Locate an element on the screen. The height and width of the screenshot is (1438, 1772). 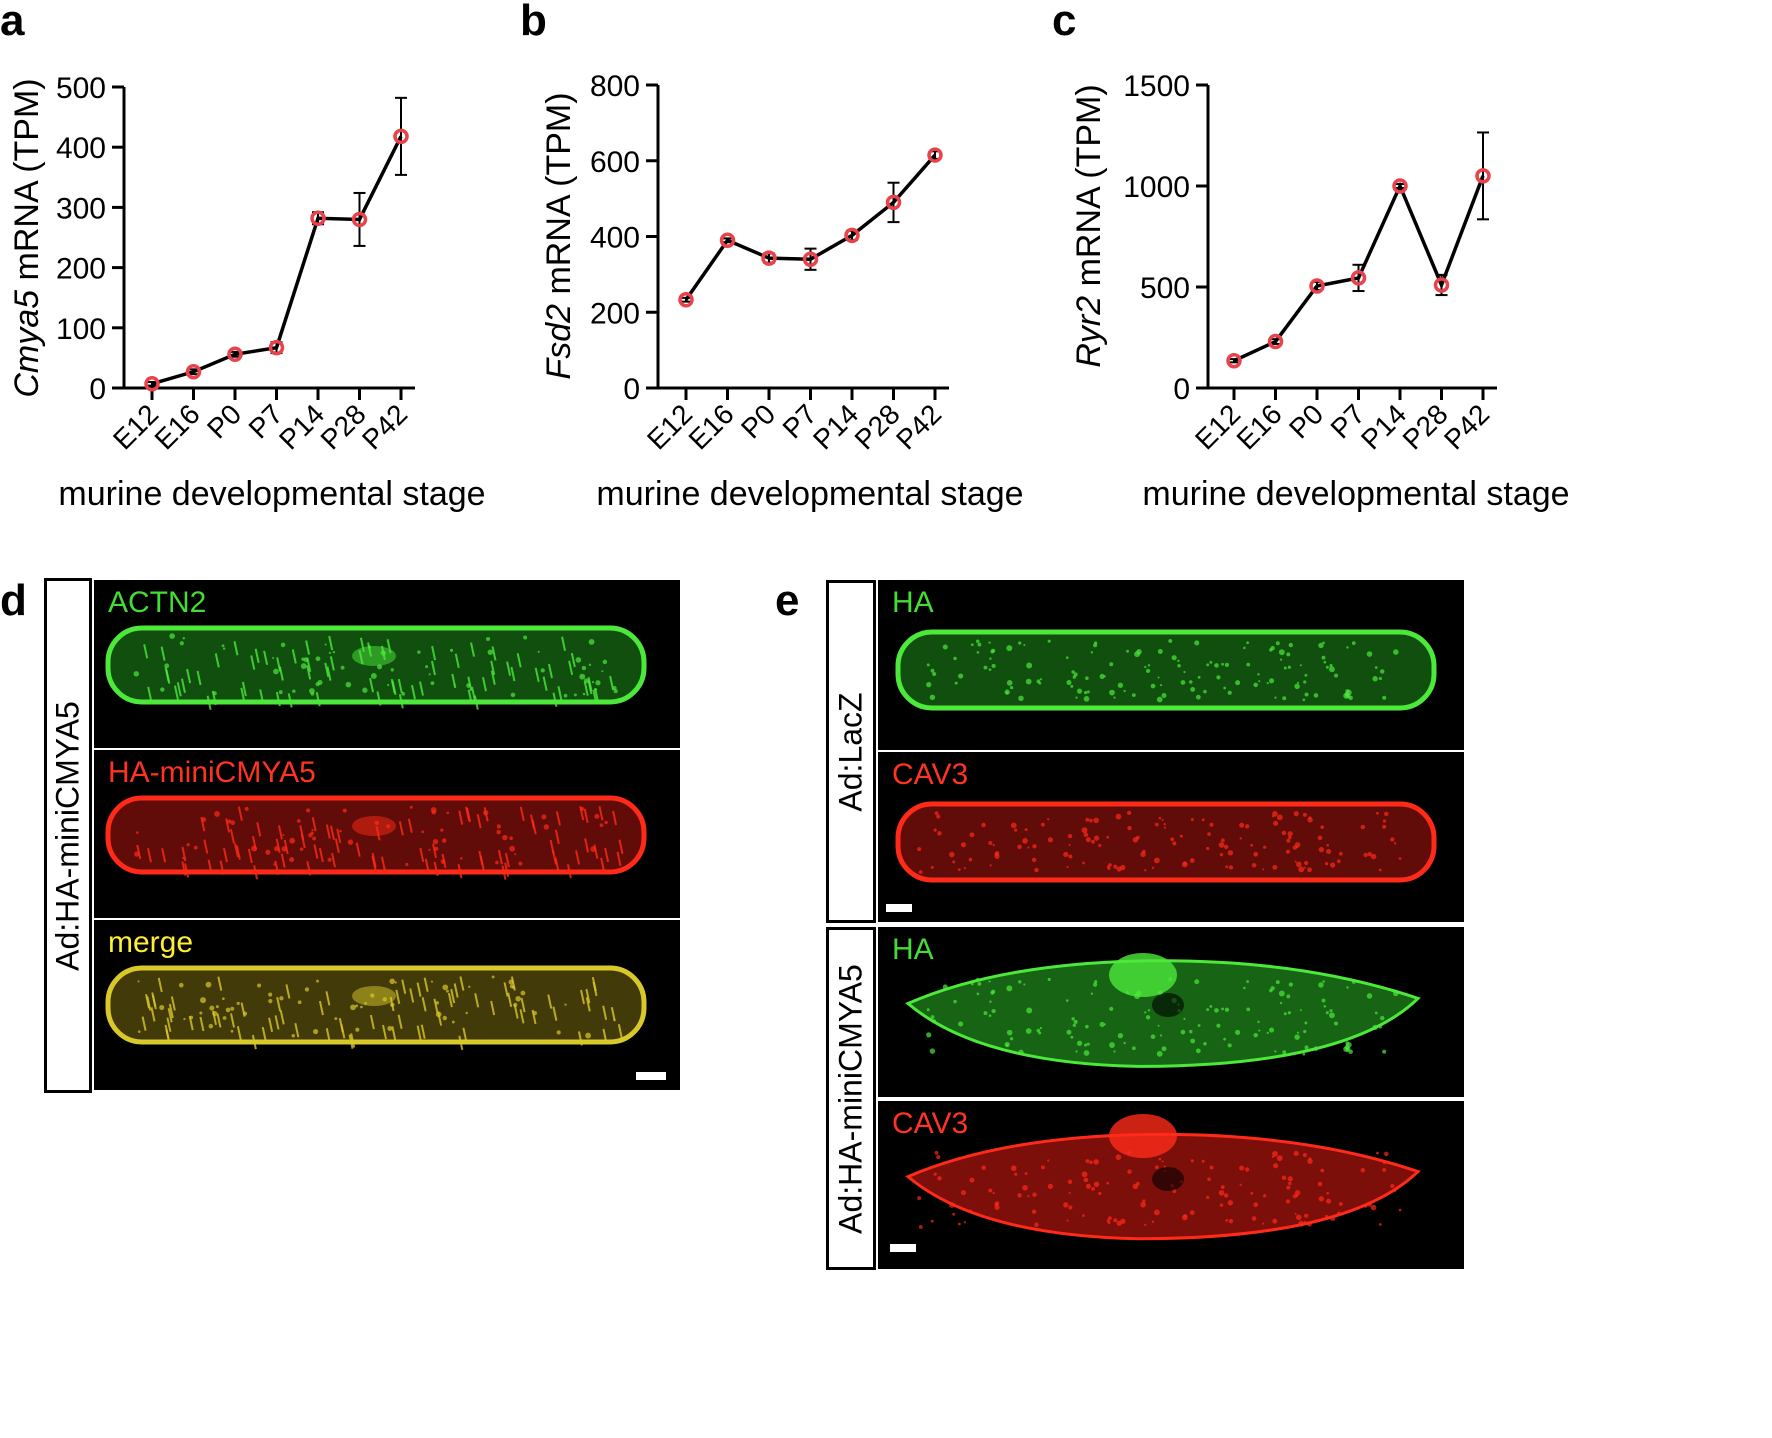
x-tick-label: P42 is located at coordinates (1466, 426).